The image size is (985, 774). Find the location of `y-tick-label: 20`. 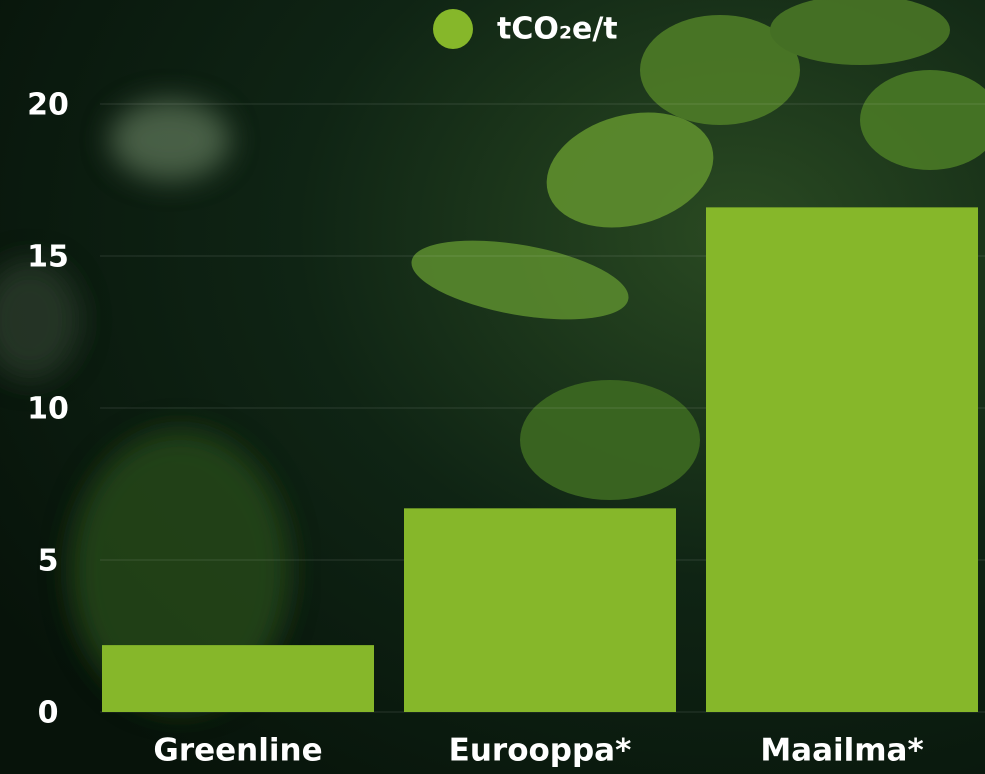

y-tick-label: 20 is located at coordinates (48, 105).